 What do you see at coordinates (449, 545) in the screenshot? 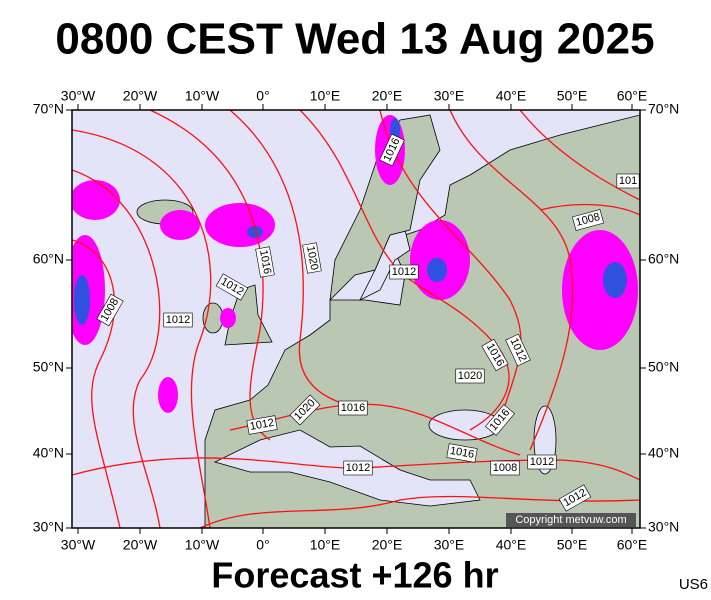
I see `longitude-label-bottom: 30°E` at bounding box center [449, 545].